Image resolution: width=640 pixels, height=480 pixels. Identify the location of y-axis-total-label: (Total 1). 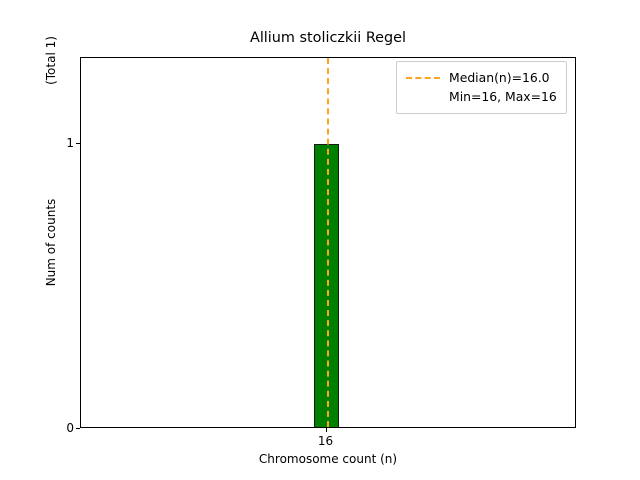
(51, 60).